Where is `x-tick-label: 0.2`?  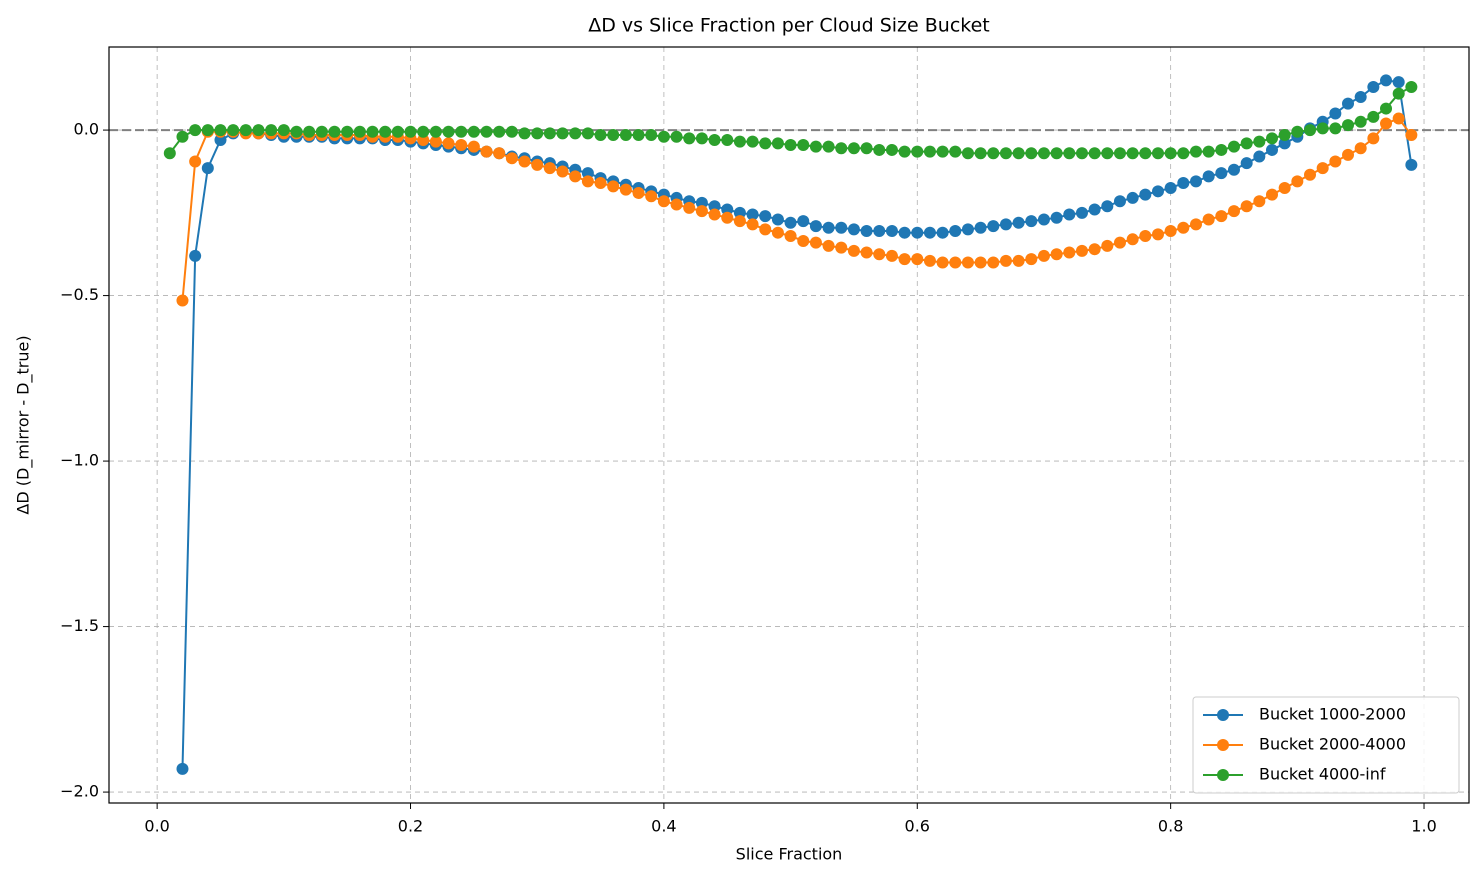 x-tick-label: 0.2 is located at coordinates (410, 826).